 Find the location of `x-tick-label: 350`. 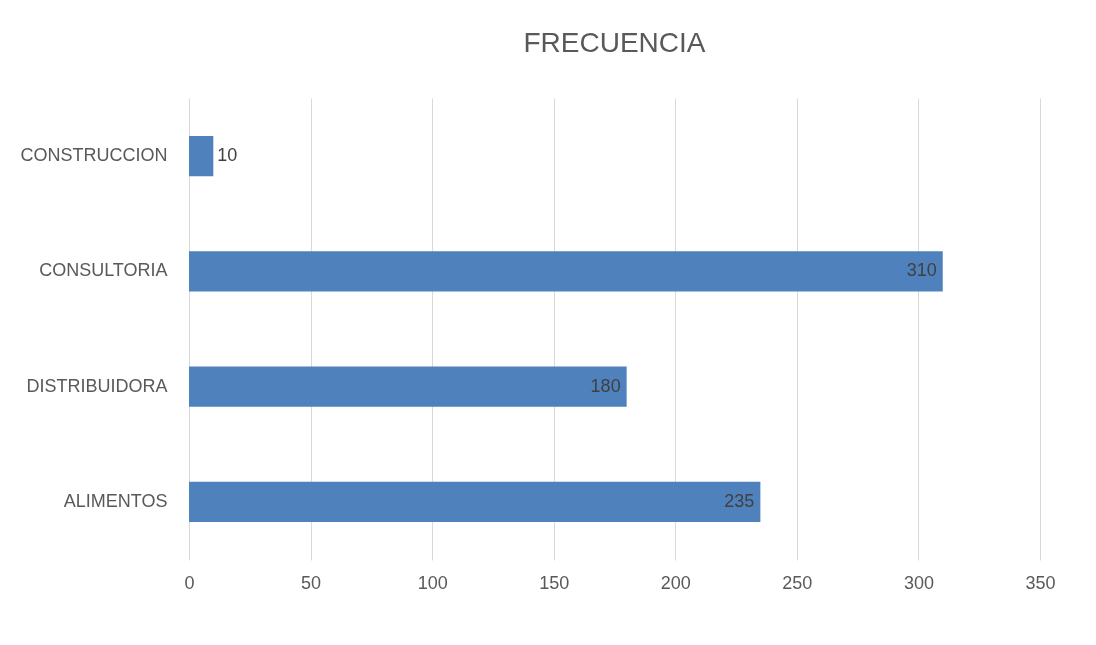

x-tick-label: 350 is located at coordinates (1040, 582).